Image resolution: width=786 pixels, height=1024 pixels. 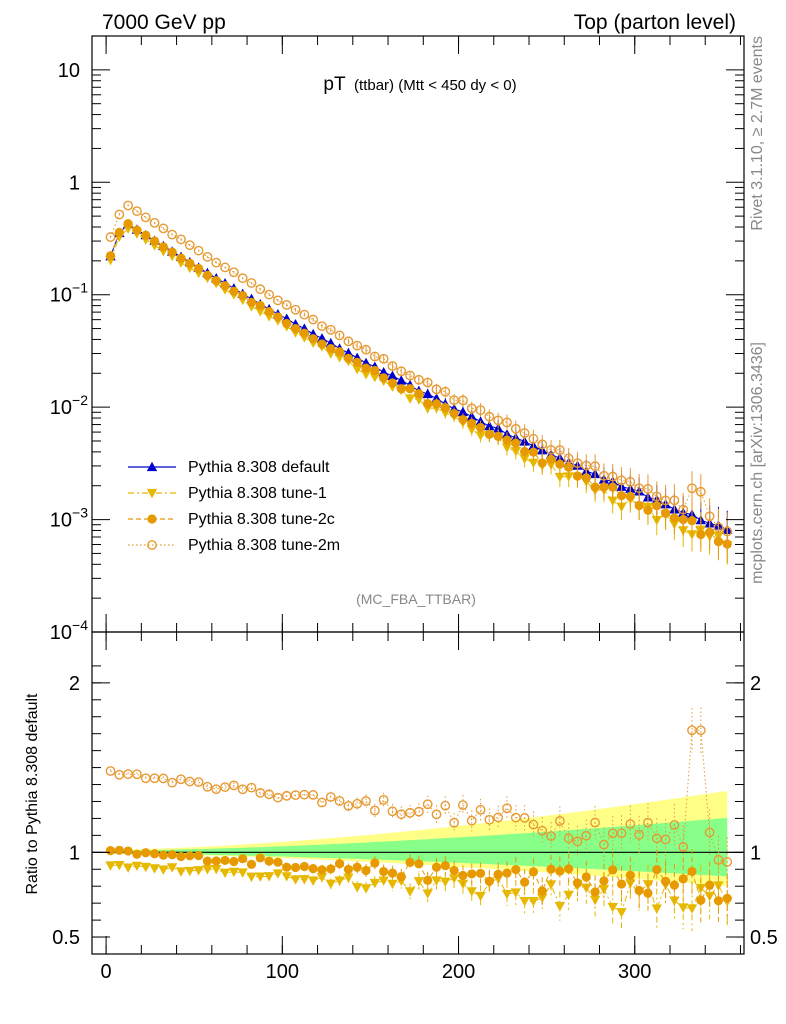 I want to click on ratio-ytick-label: 0.5, so click(x=66, y=938).